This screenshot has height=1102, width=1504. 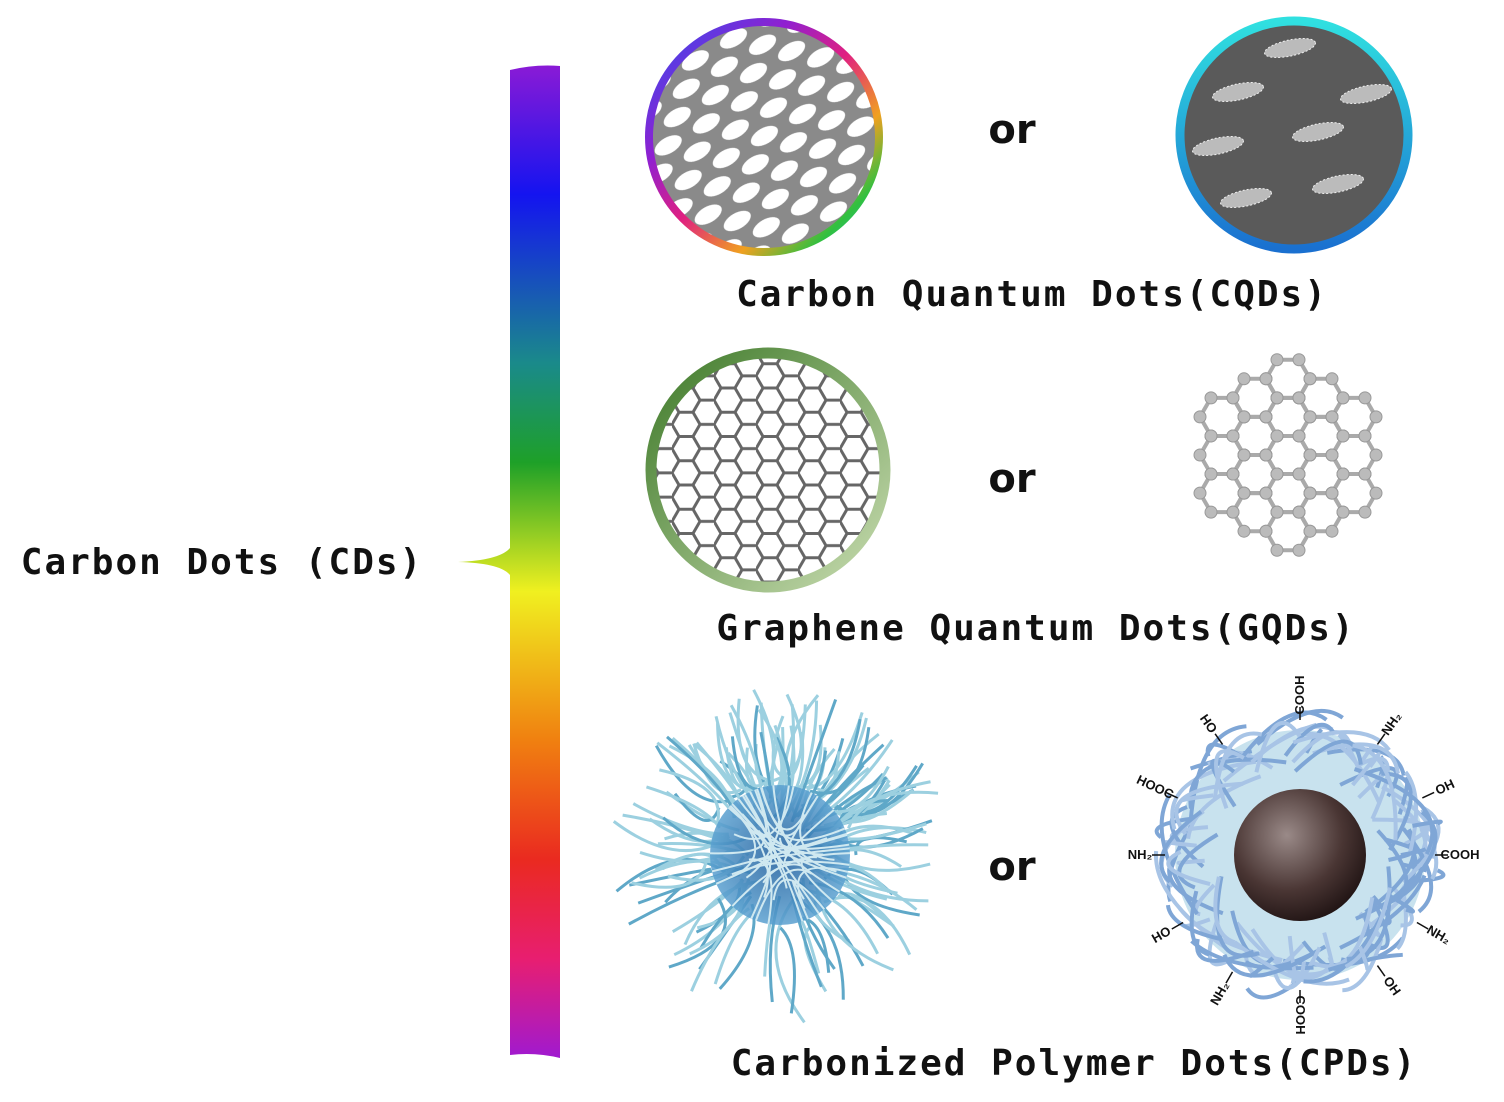 I want to click on functional-group: NH₂, so click(x=1391, y=723).